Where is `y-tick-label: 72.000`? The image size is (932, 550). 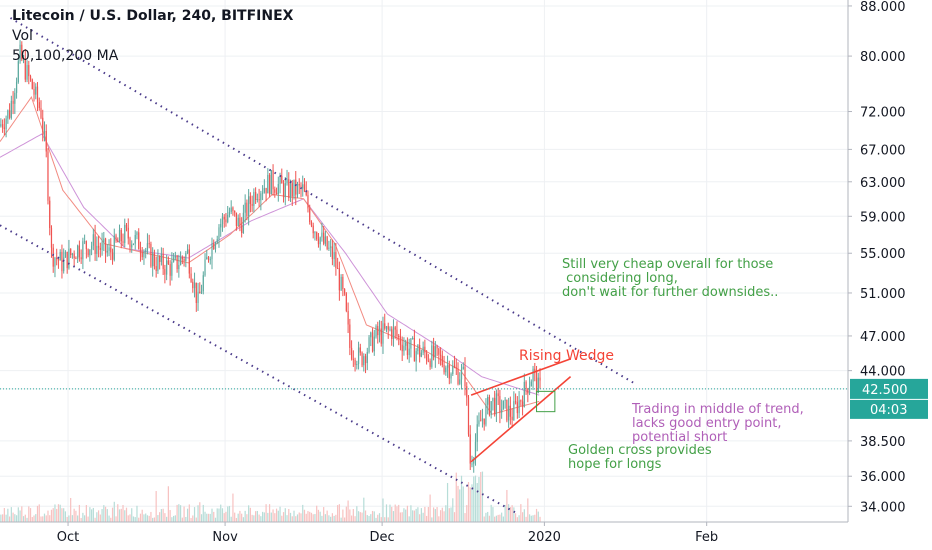 y-tick-label: 72.000 is located at coordinates (883, 113).